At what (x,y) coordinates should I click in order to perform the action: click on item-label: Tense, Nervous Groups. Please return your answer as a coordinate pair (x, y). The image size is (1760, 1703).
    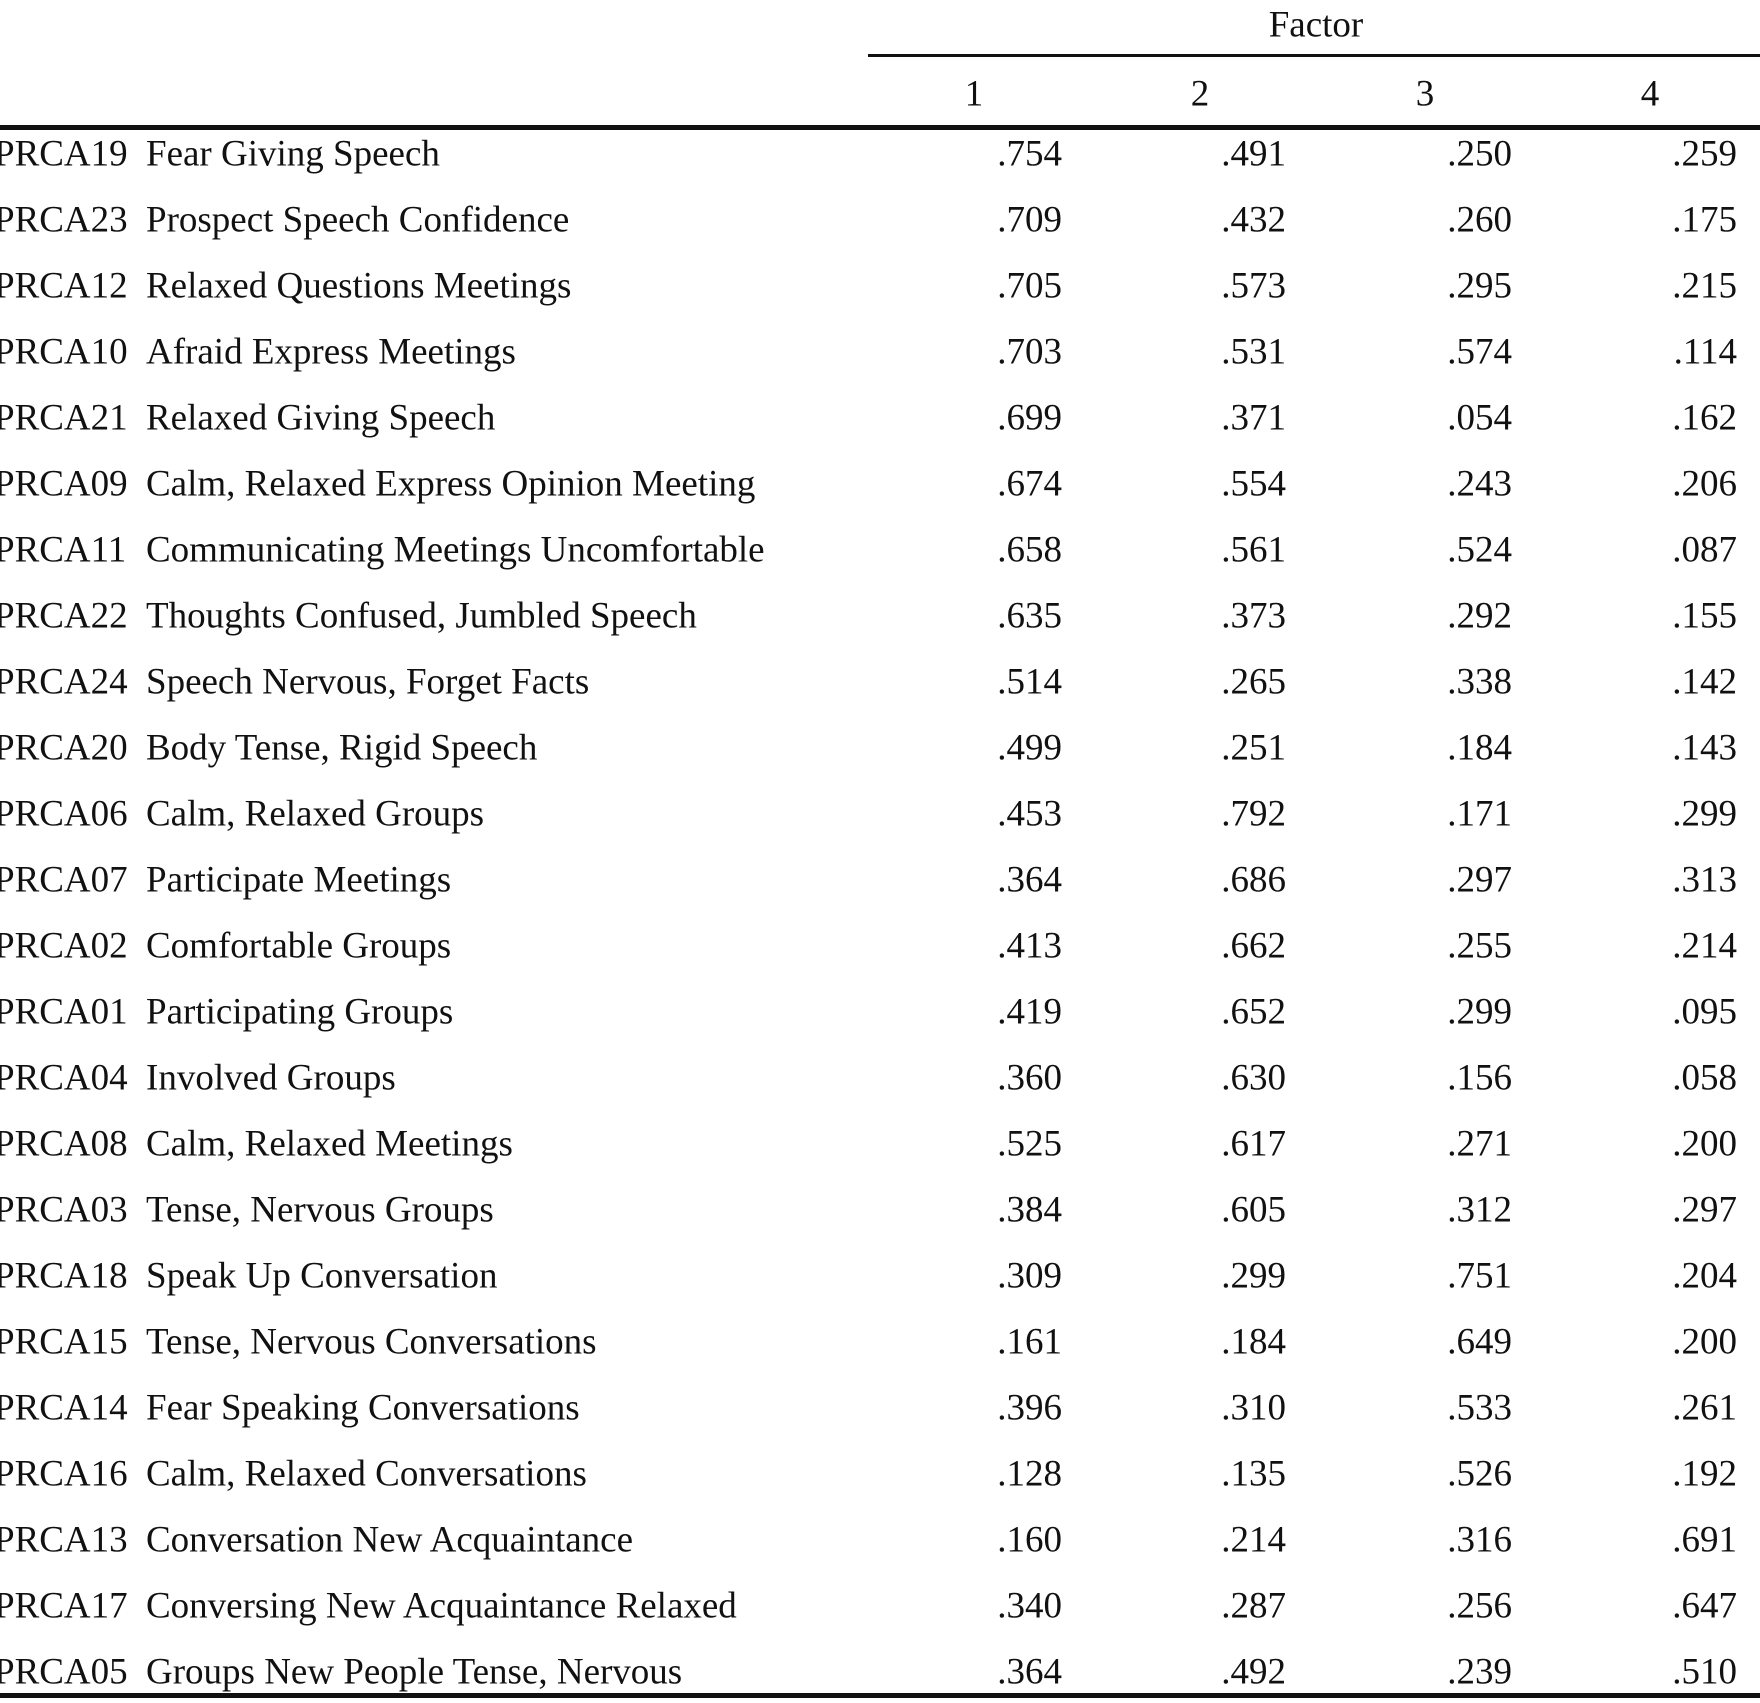
    Looking at the image, I should click on (320, 1209).